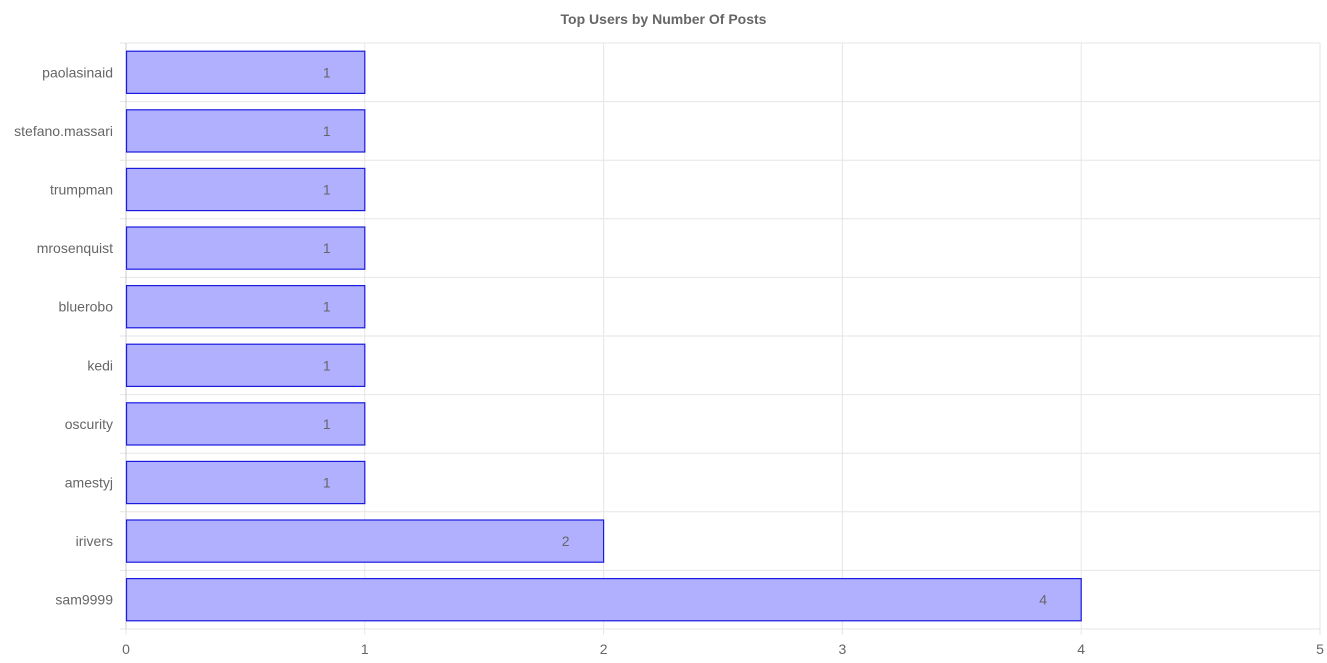 Image resolution: width=1327 pixels, height=663 pixels. I want to click on chart-title: Top Users by Number Of Posts, so click(663, 19).